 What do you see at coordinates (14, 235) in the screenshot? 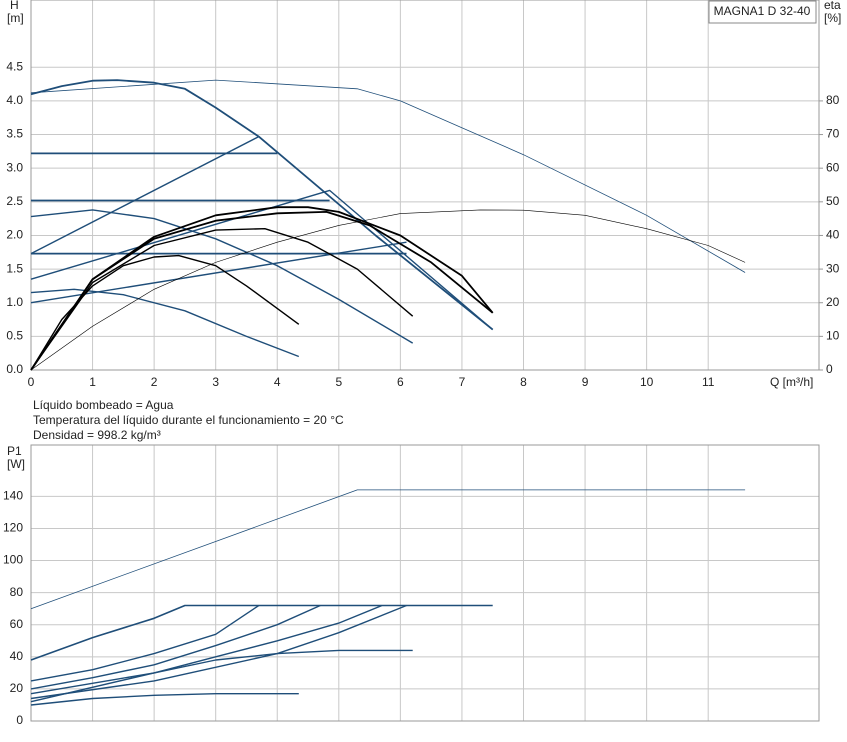
I see `y-tick-label: 2.0` at bounding box center [14, 235].